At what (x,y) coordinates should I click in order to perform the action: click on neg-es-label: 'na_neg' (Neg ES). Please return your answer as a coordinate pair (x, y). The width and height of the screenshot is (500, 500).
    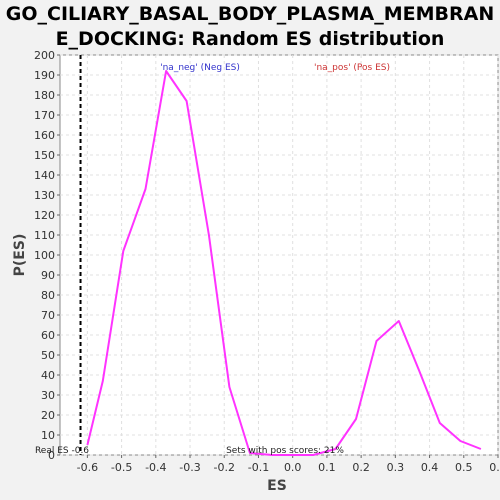
    Looking at the image, I should click on (200, 68).